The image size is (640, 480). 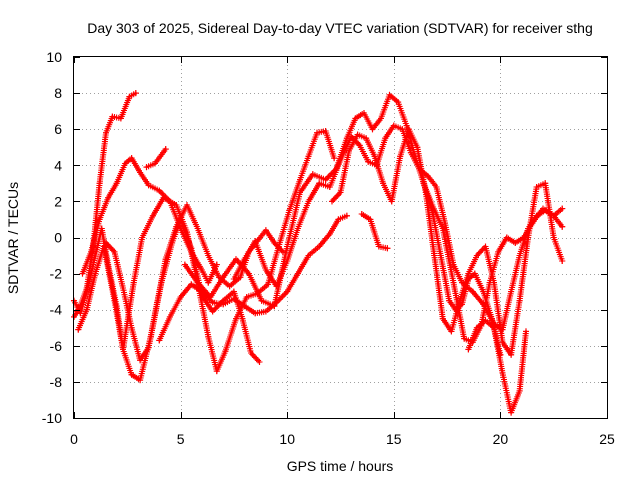 I want to click on x-tick-label: 0, so click(x=74, y=439).